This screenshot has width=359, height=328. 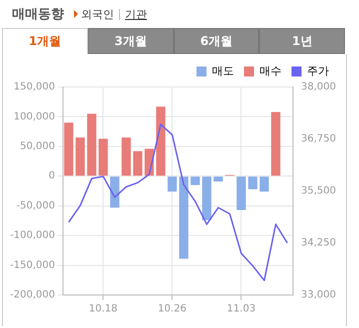 I want to click on text: 기관, so click(x=136, y=14).